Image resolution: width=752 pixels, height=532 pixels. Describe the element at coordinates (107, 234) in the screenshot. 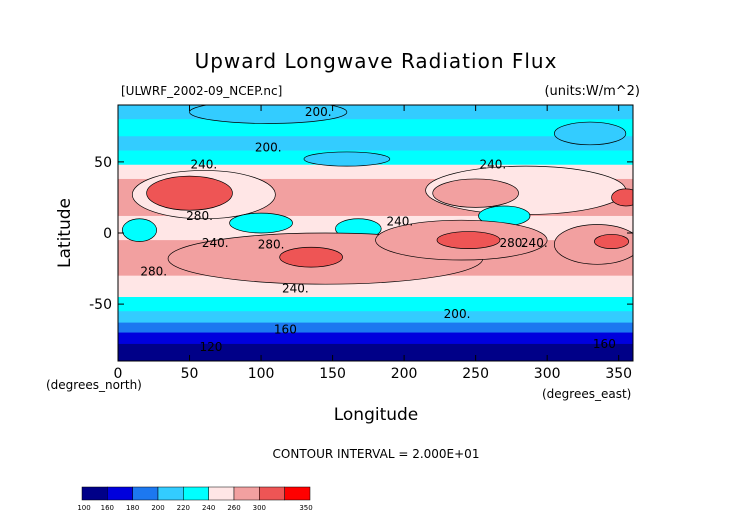

I see `y-tick-label-0: 0` at that location.